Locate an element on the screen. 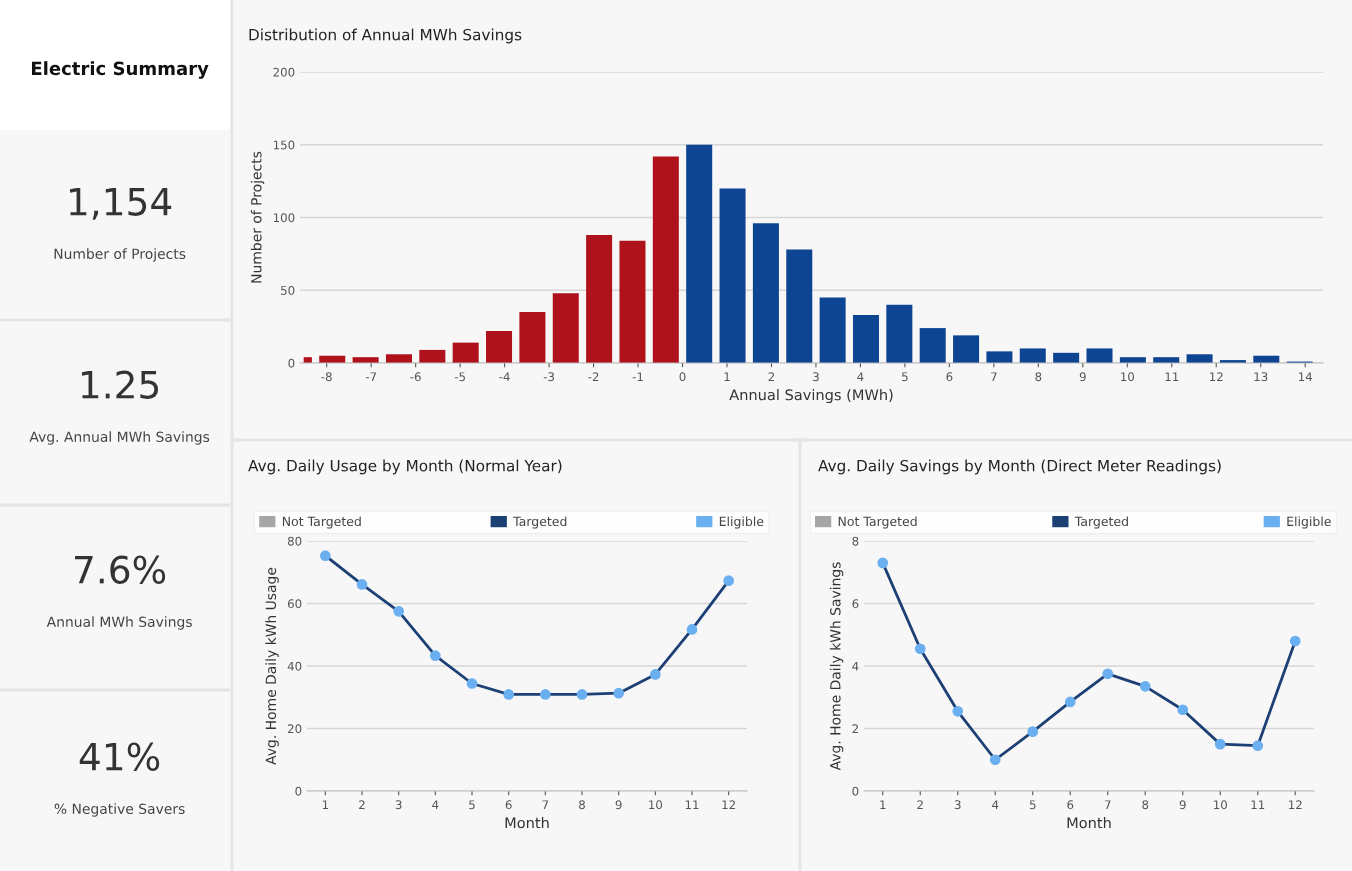  x-tick-label: -3 is located at coordinates (549, 377).